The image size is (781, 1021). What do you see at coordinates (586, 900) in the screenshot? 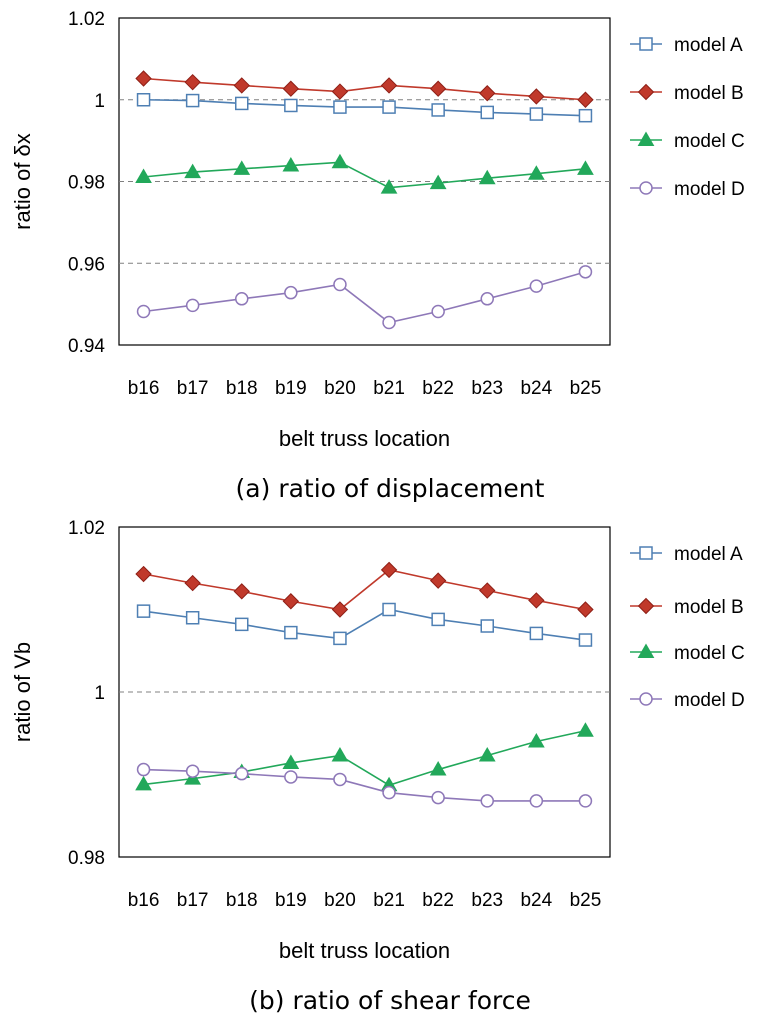
I see `x-tick-label: b25` at bounding box center [586, 900].